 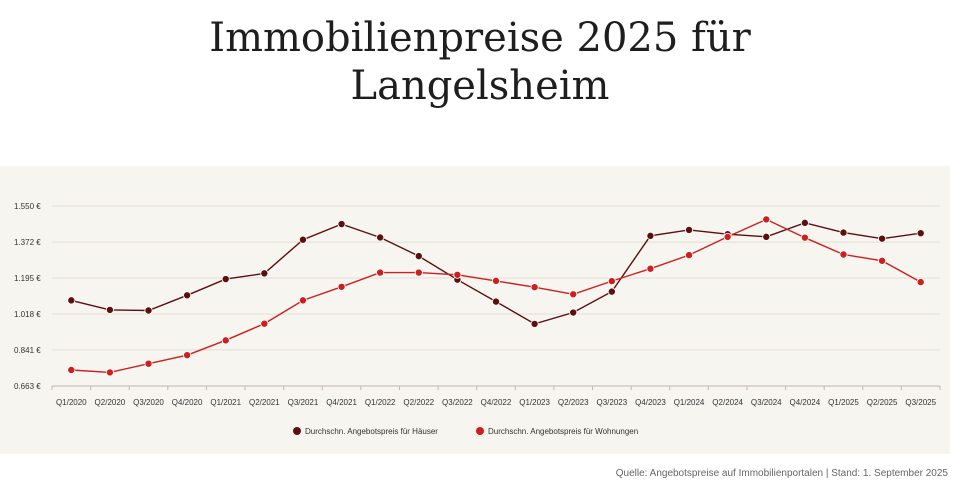 What do you see at coordinates (303, 402) in the screenshot?
I see `x-tick-label: Q3/2021` at bounding box center [303, 402].